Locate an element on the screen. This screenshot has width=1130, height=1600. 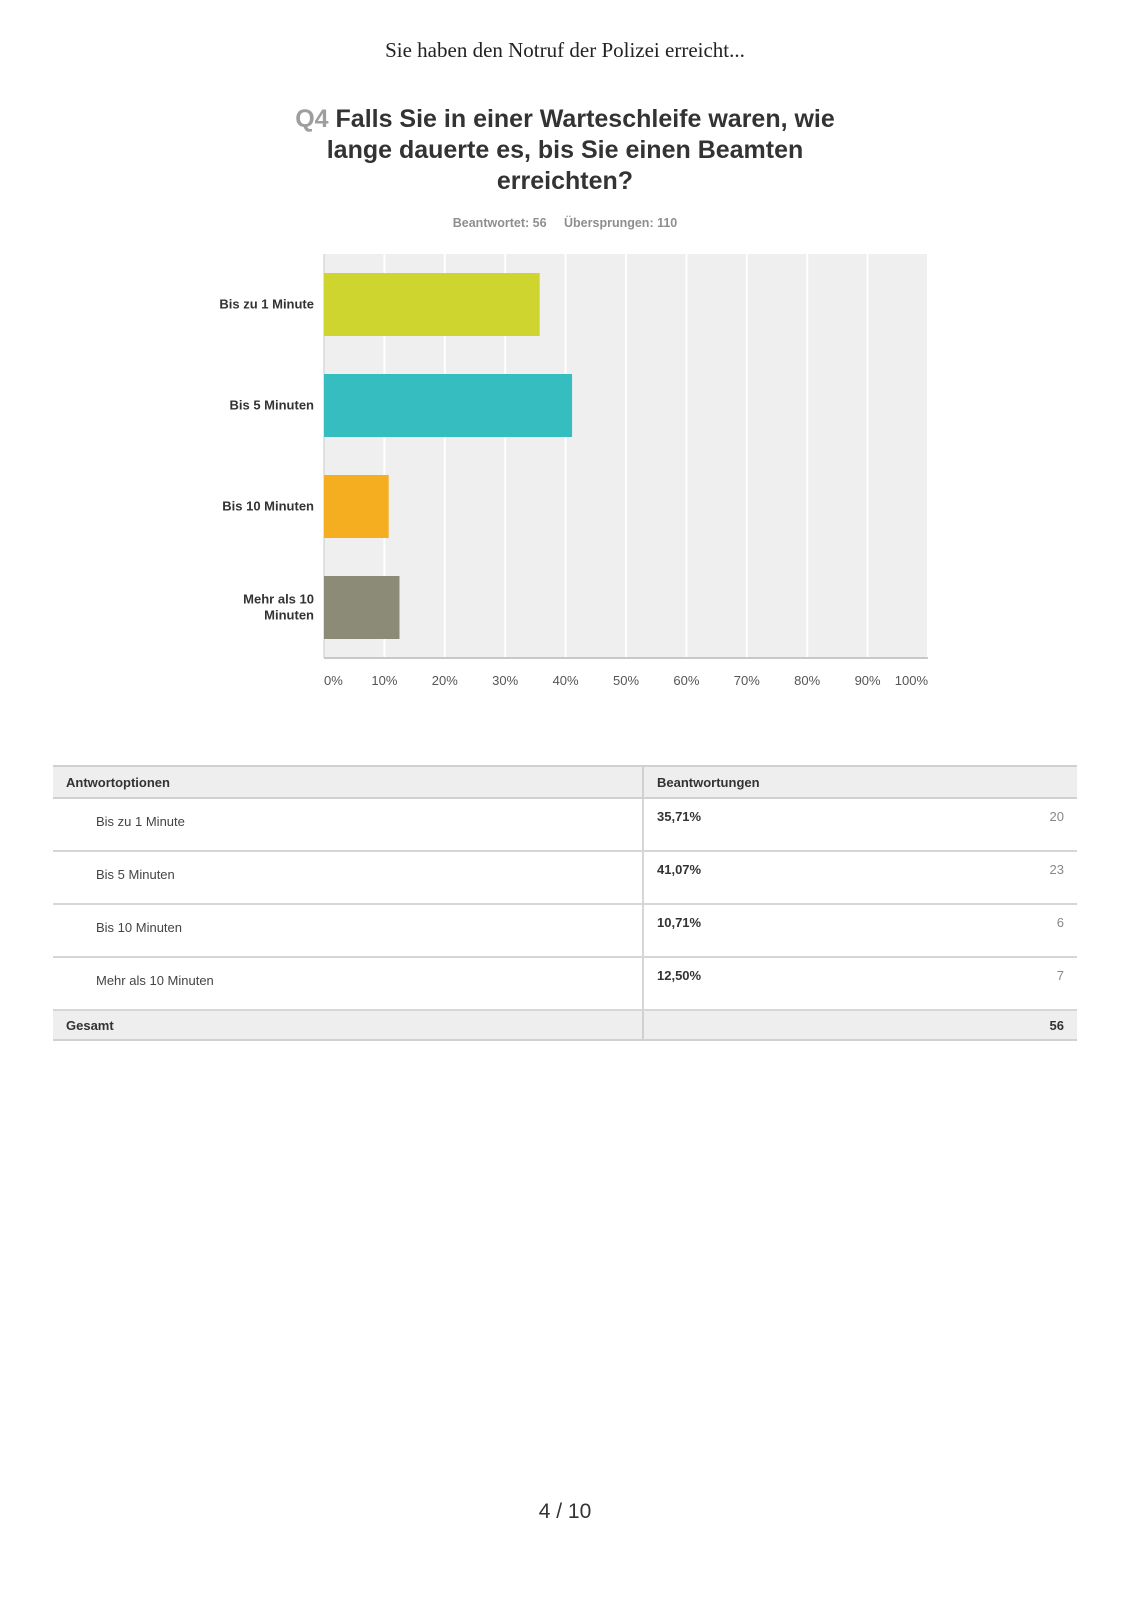
row-percent: 35,71% is located at coordinates (800, 825).